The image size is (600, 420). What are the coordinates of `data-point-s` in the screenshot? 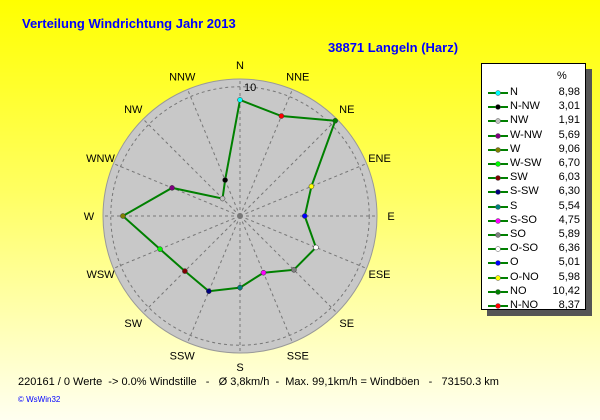 It's located at (240, 287).